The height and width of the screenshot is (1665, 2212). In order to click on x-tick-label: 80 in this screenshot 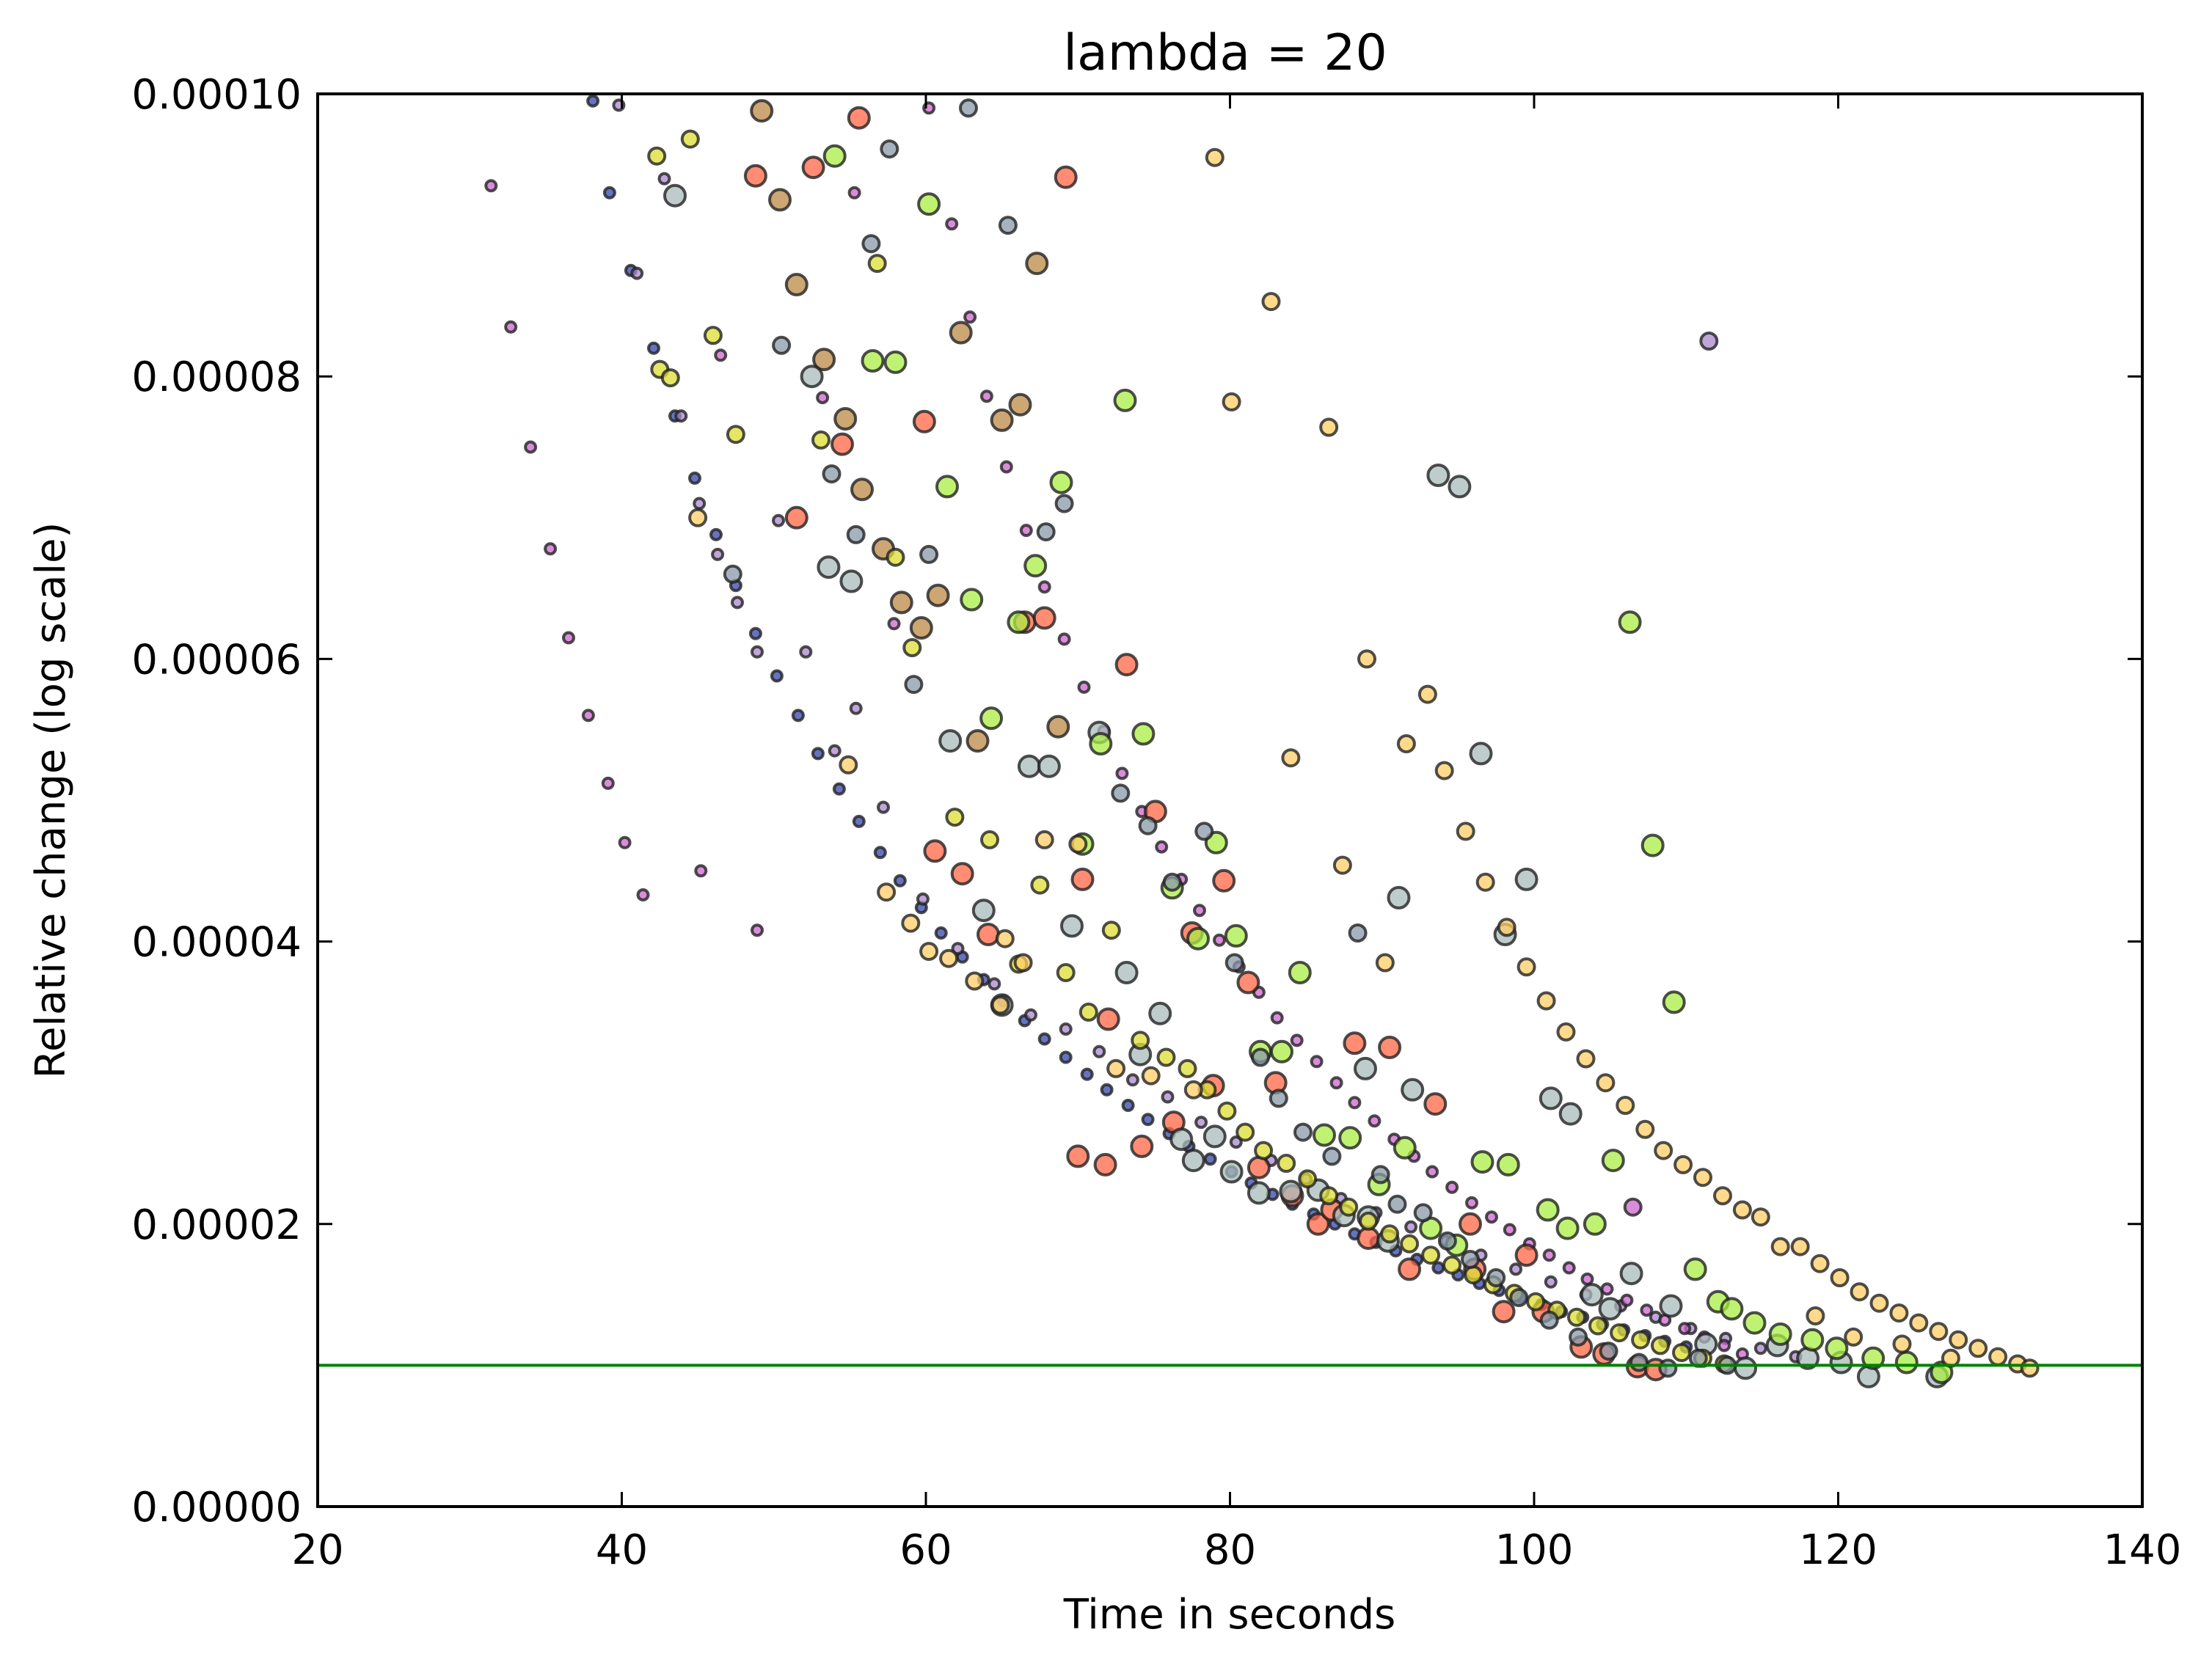, I will do `click(1230, 1550)`.